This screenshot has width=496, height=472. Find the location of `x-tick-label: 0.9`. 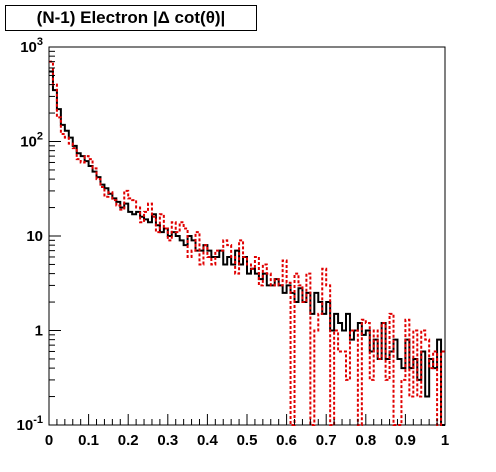

x-tick-label: 0.9 is located at coordinates (405, 440).